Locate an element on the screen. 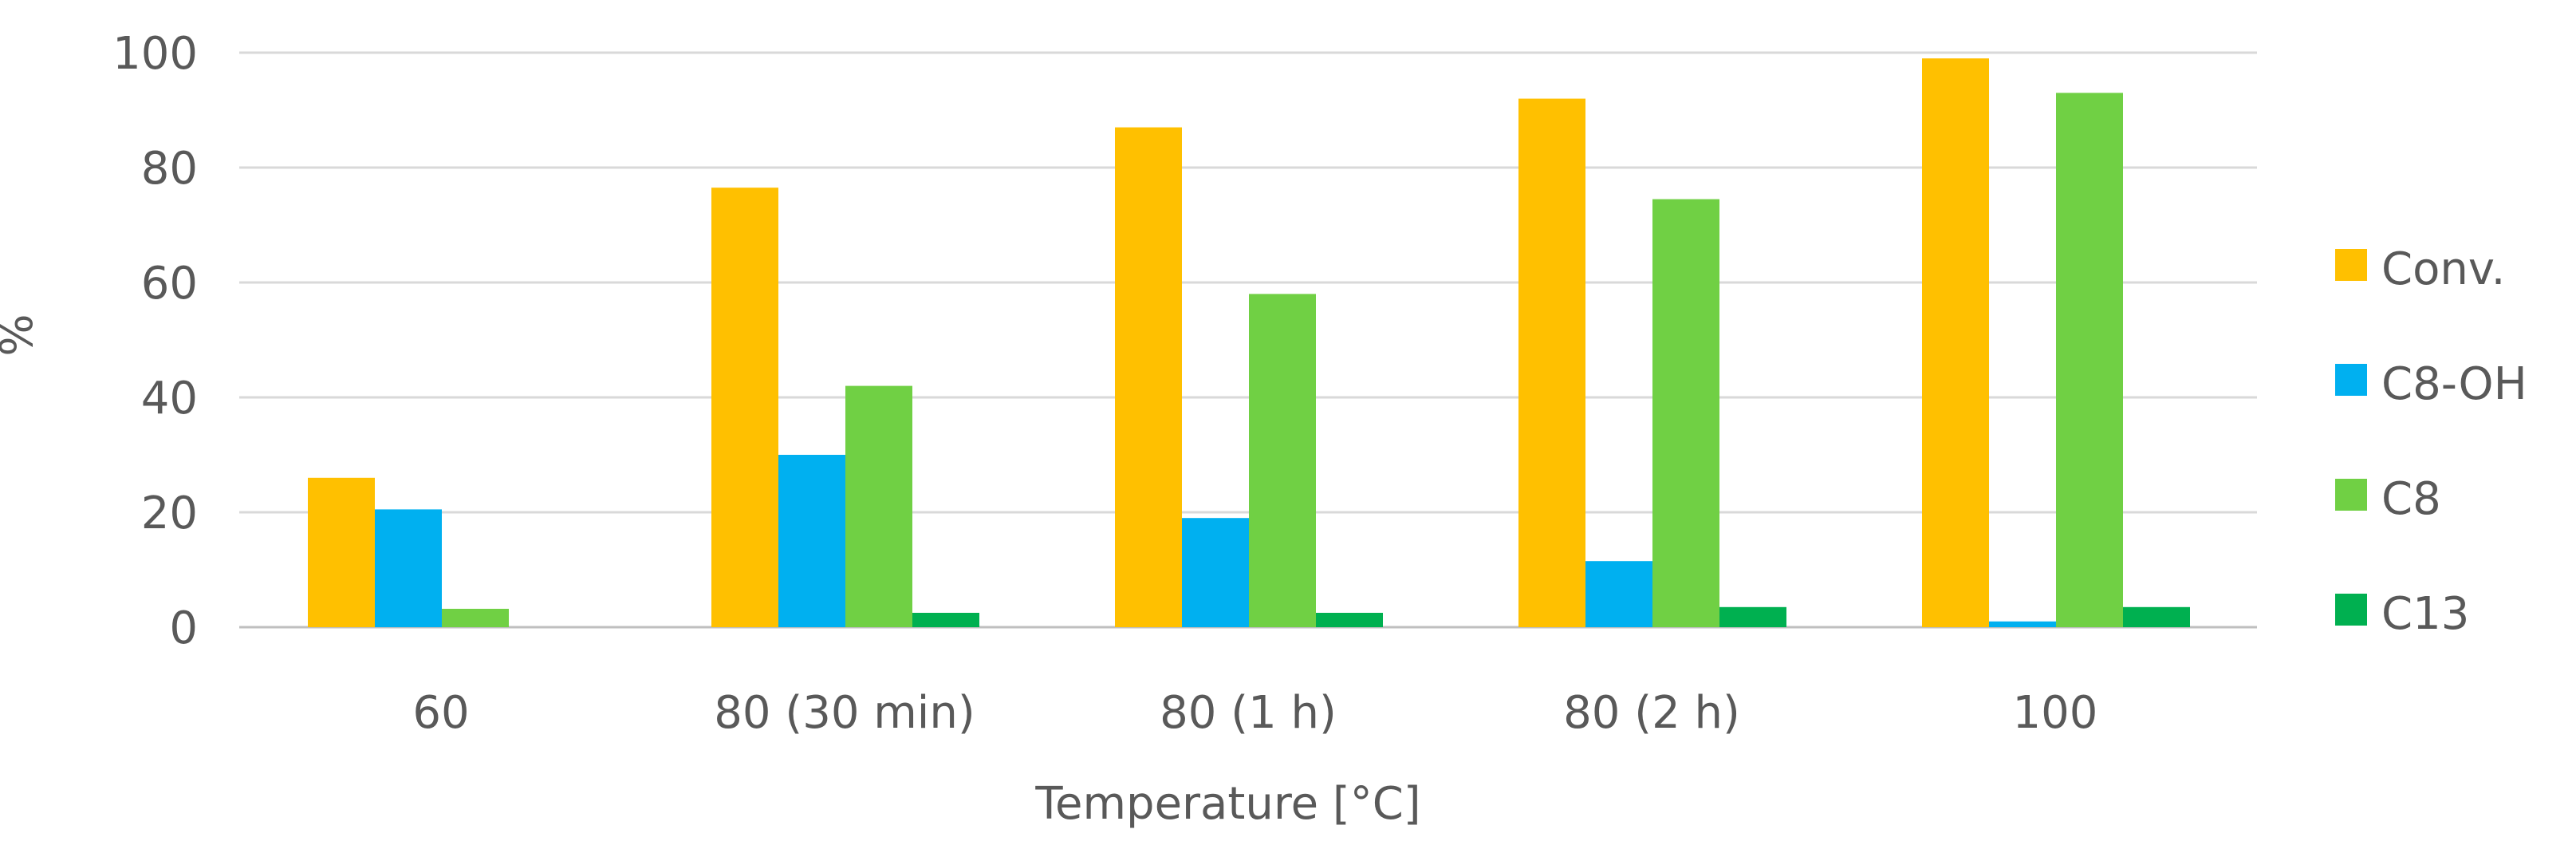 This screenshot has height=849, width=2576. y-tick-label: 40 is located at coordinates (169, 398).